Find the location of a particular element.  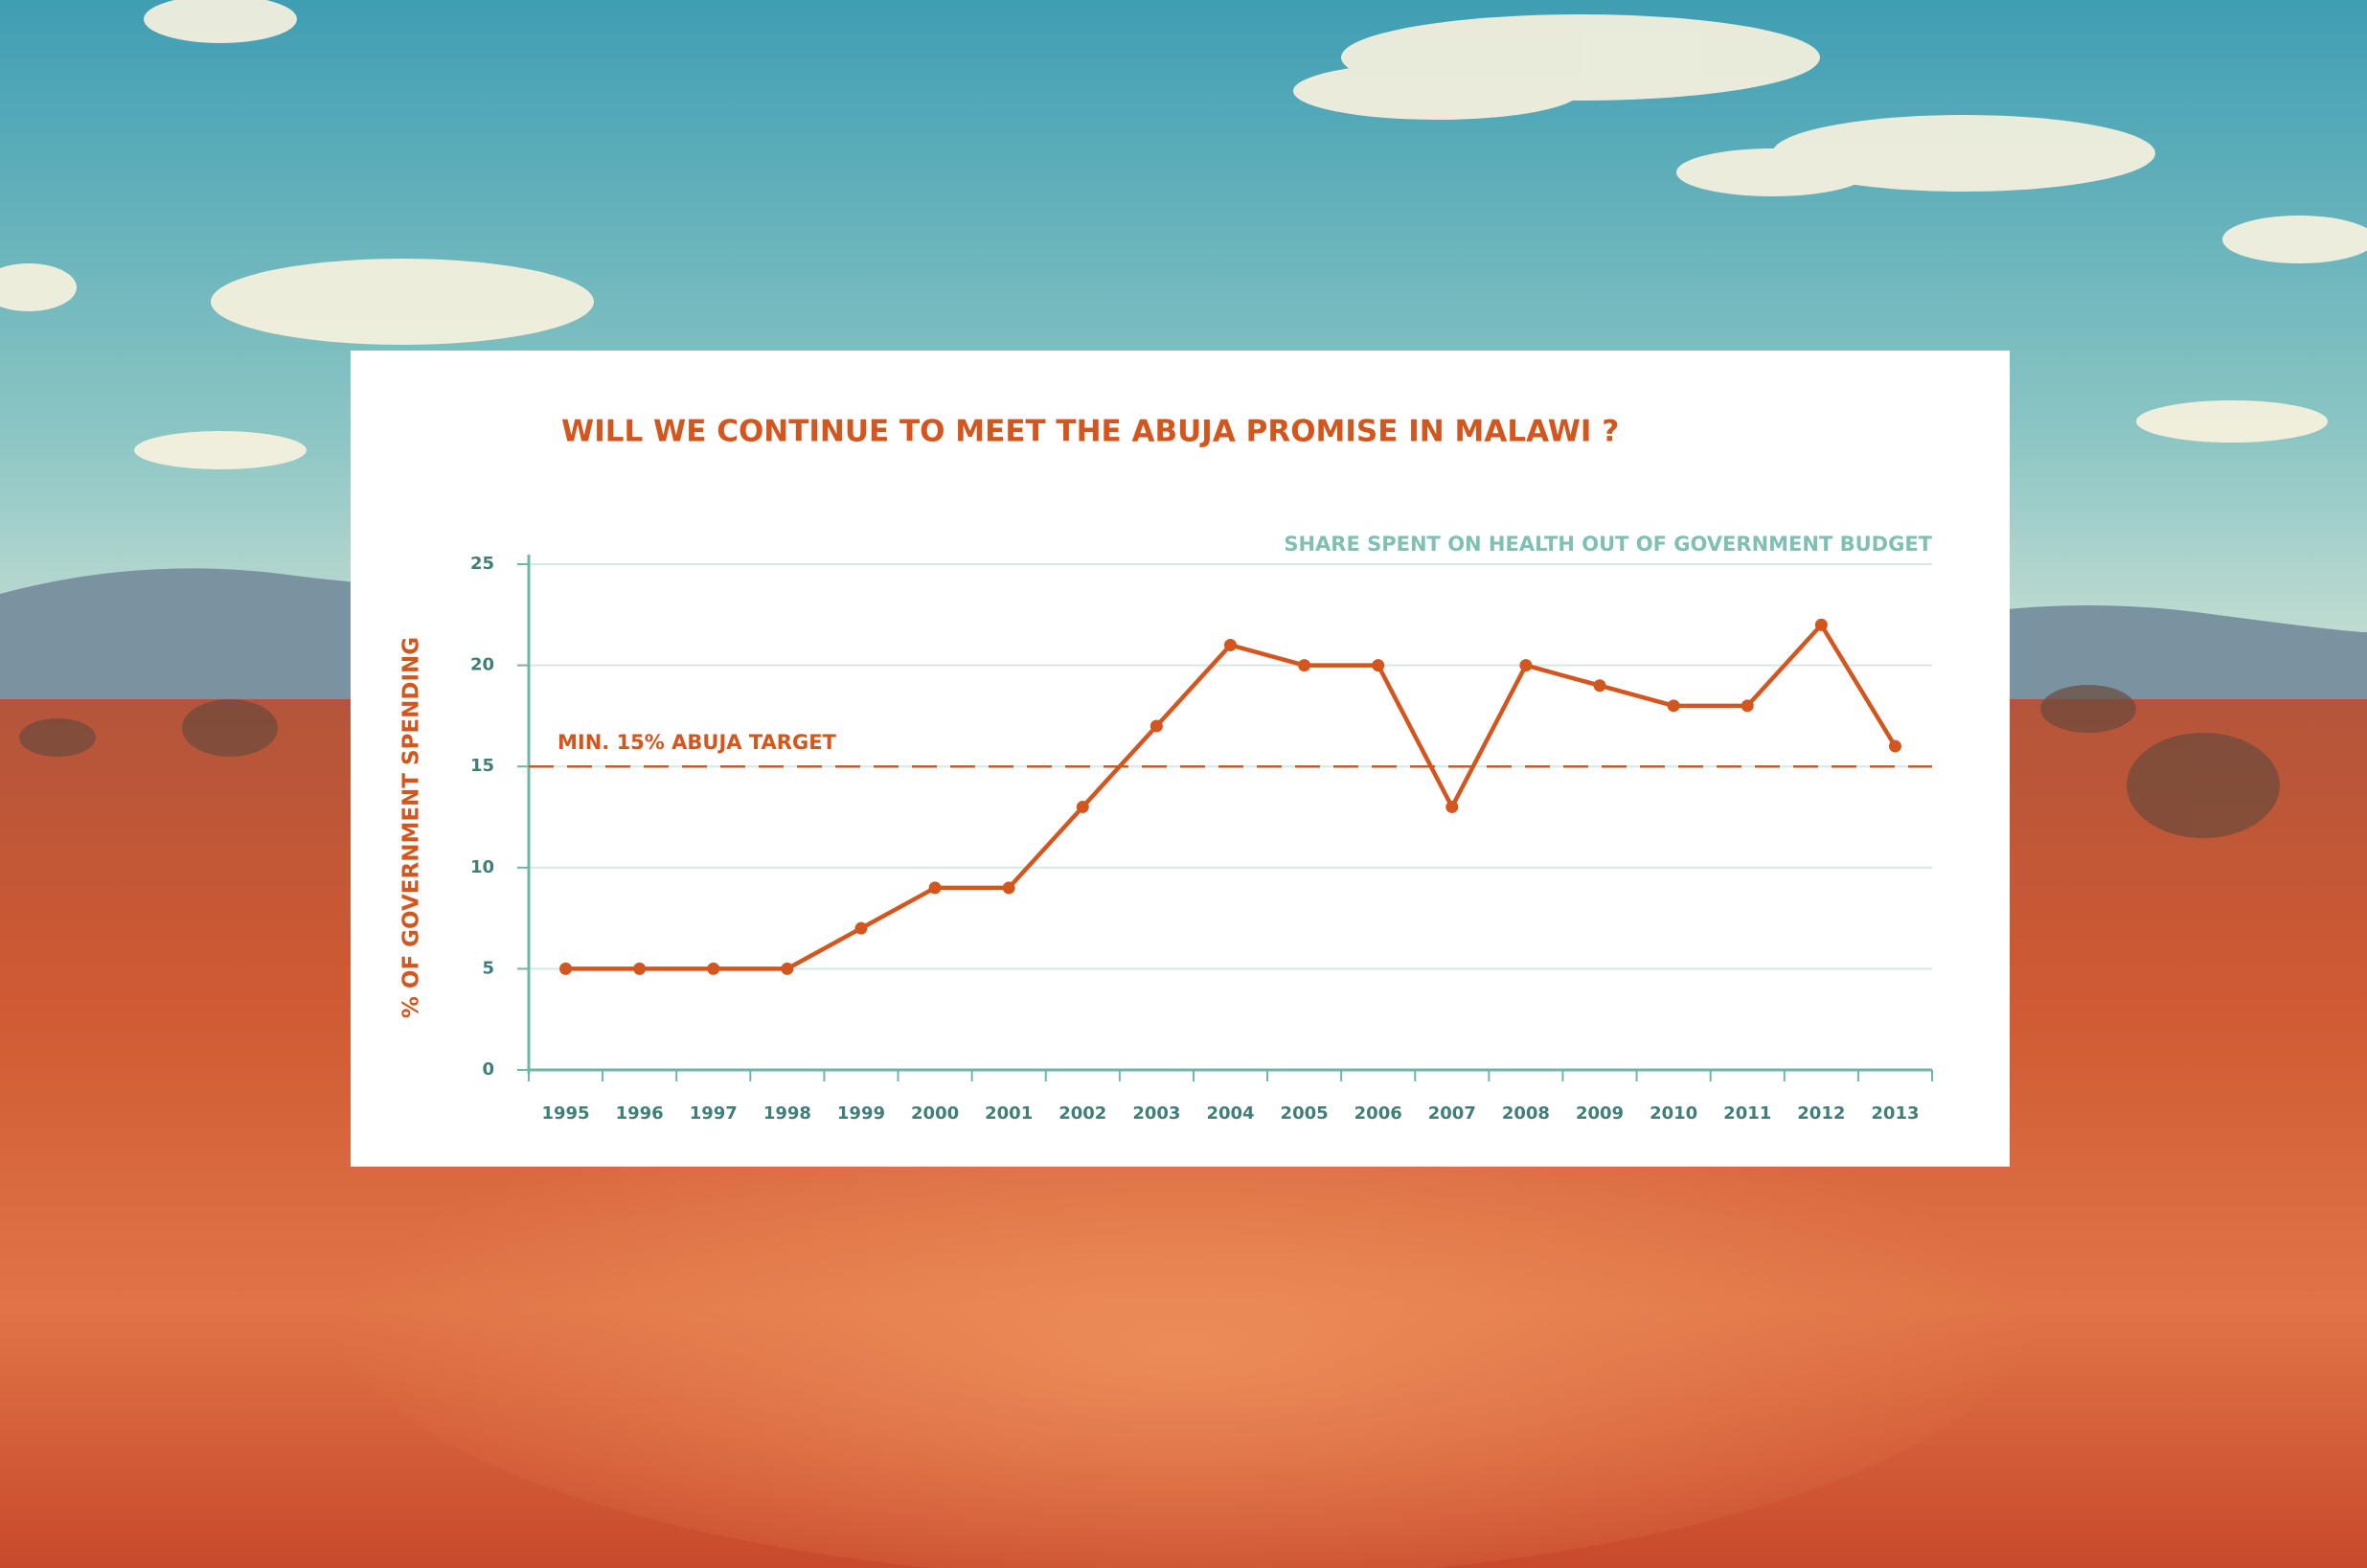

y-tick-label: 0 is located at coordinates (488, 1069).